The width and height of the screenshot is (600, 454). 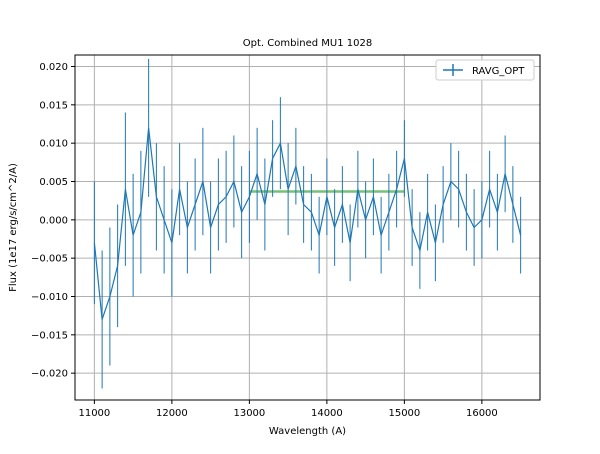 I want to click on x-tick-label: 11000, so click(x=94, y=413).